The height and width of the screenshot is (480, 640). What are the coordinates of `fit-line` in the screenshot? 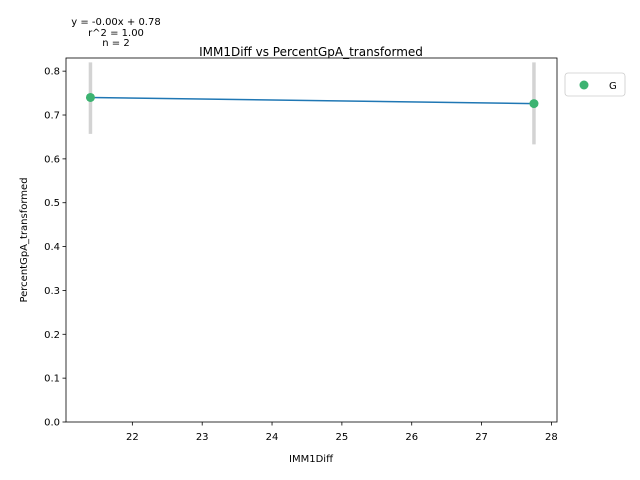 It's located at (312, 100).